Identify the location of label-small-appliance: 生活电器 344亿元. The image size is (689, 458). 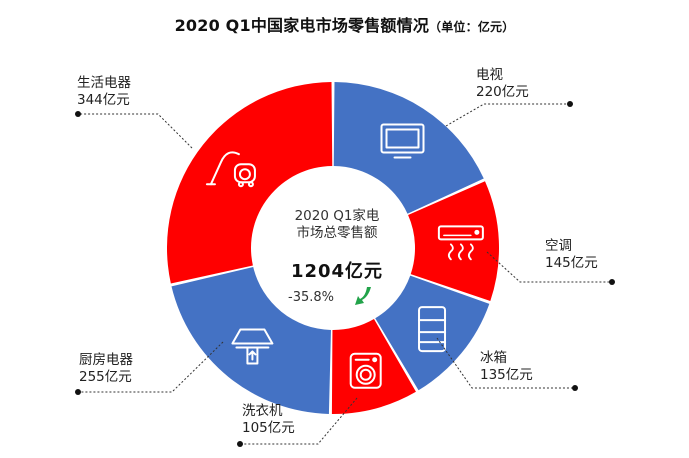
(104, 92).